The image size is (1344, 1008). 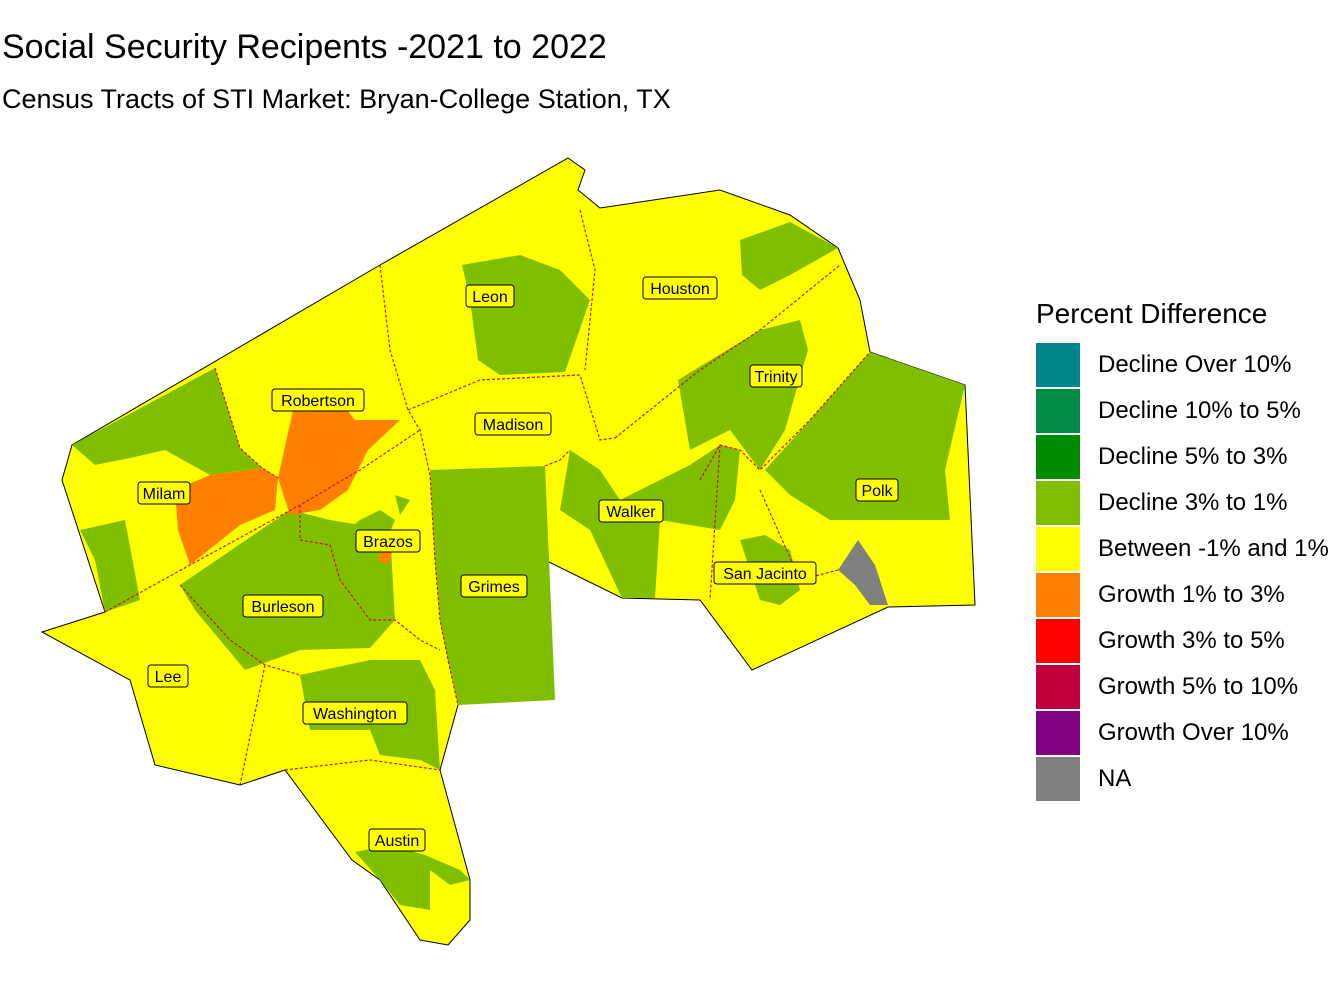 I want to click on county-label-burleson: Burleson, so click(x=283, y=606).